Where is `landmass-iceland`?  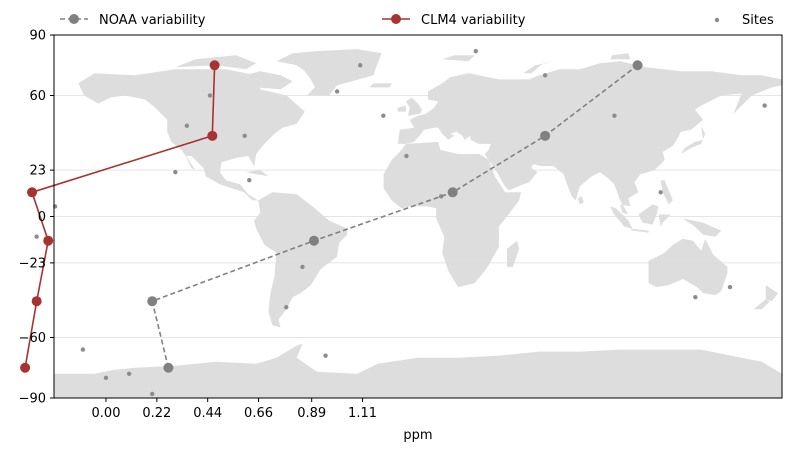 landmass-iceland is located at coordinates (380, 85).